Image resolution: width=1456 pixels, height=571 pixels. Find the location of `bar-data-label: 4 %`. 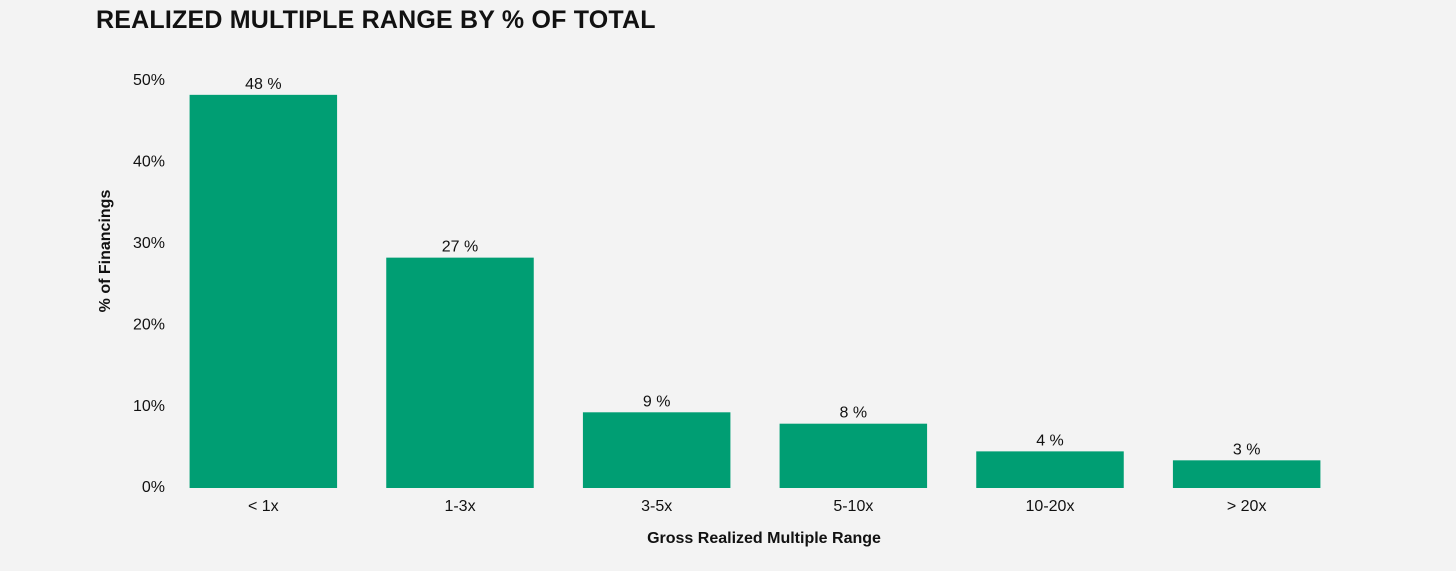

bar-data-label: 4 % is located at coordinates (1050, 440).